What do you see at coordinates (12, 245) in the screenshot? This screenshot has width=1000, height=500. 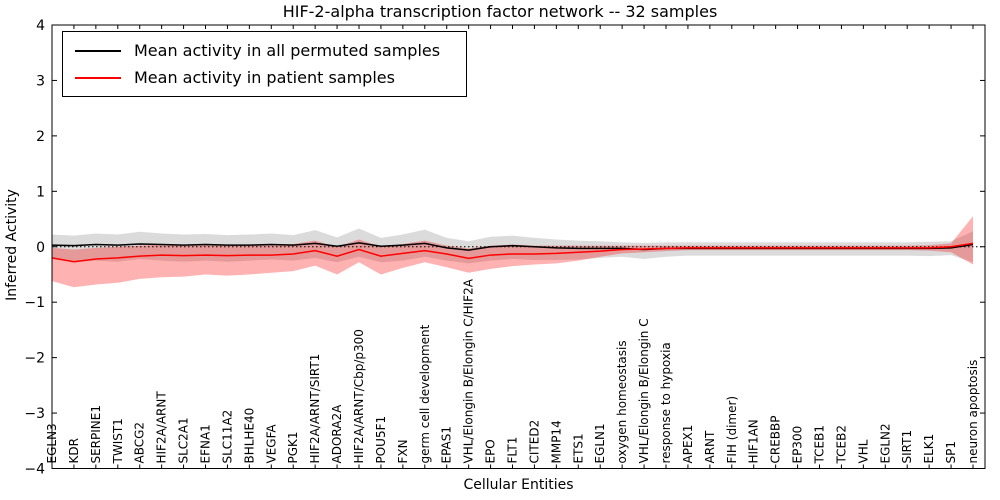 I see `y-axis-label: Inferred Activity` at bounding box center [12, 245].